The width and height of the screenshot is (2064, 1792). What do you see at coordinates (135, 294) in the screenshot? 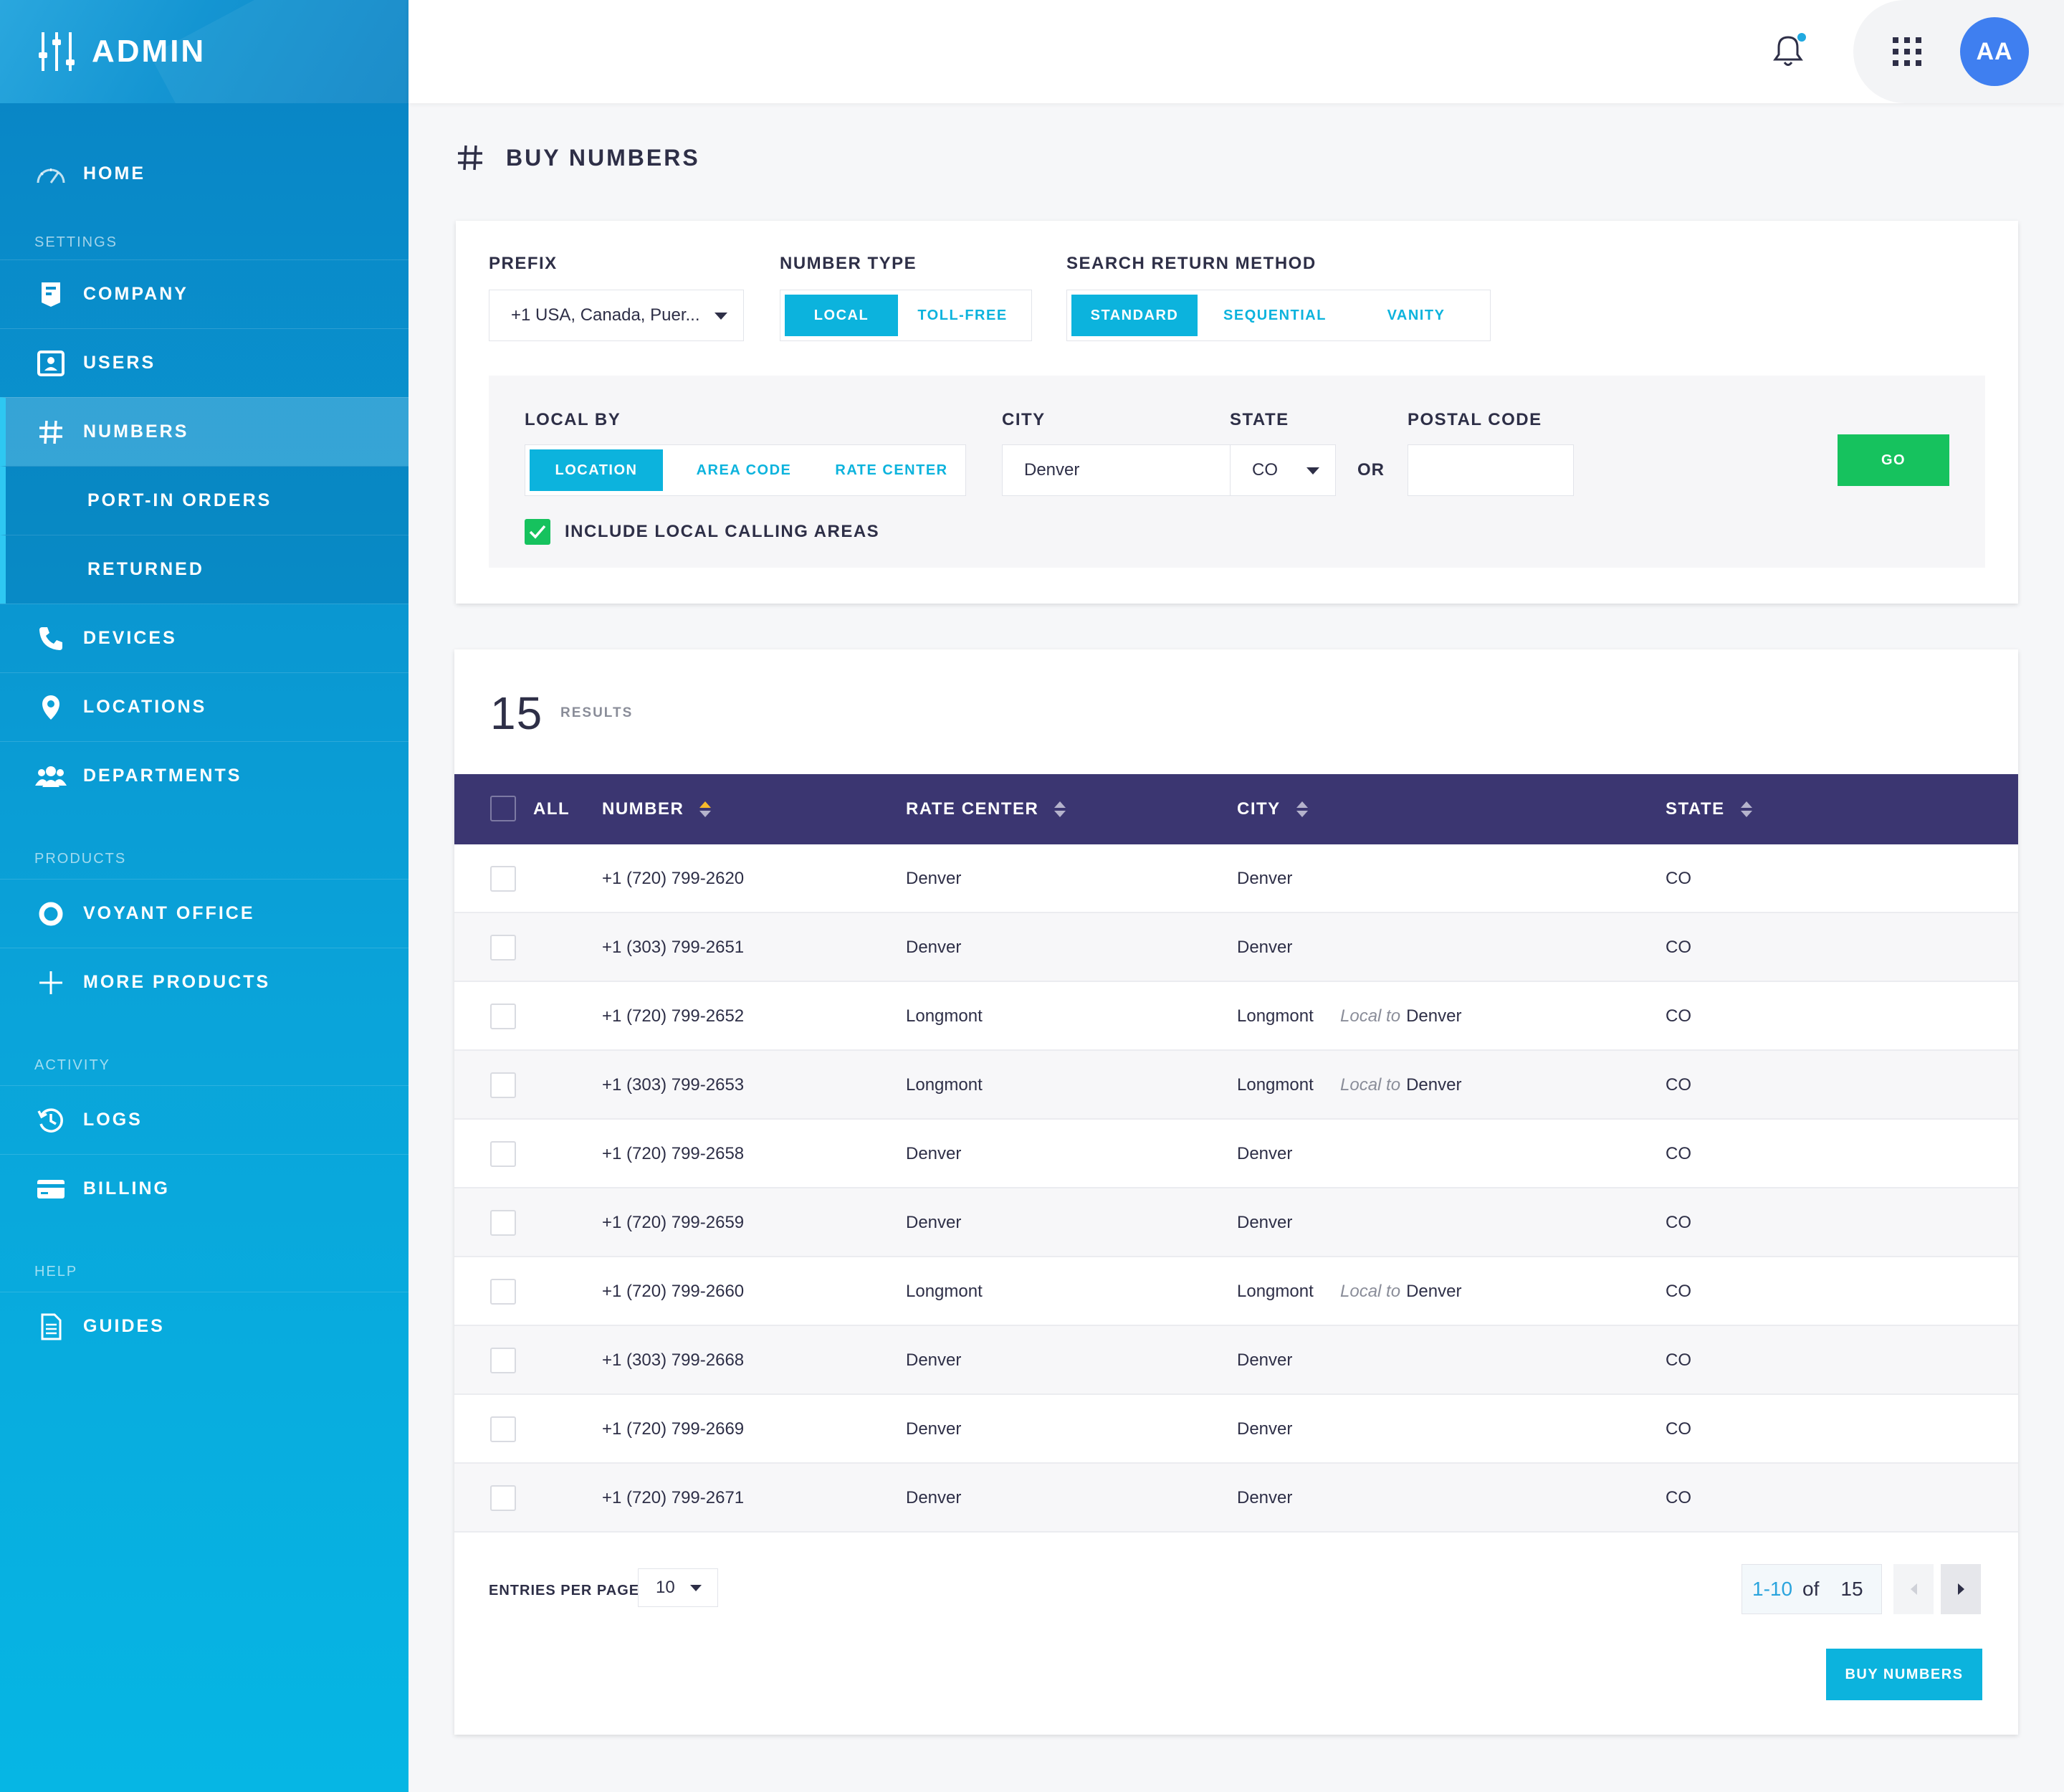
I see `sidebar-item-label: COMPANY` at bounding box center [135, 294].